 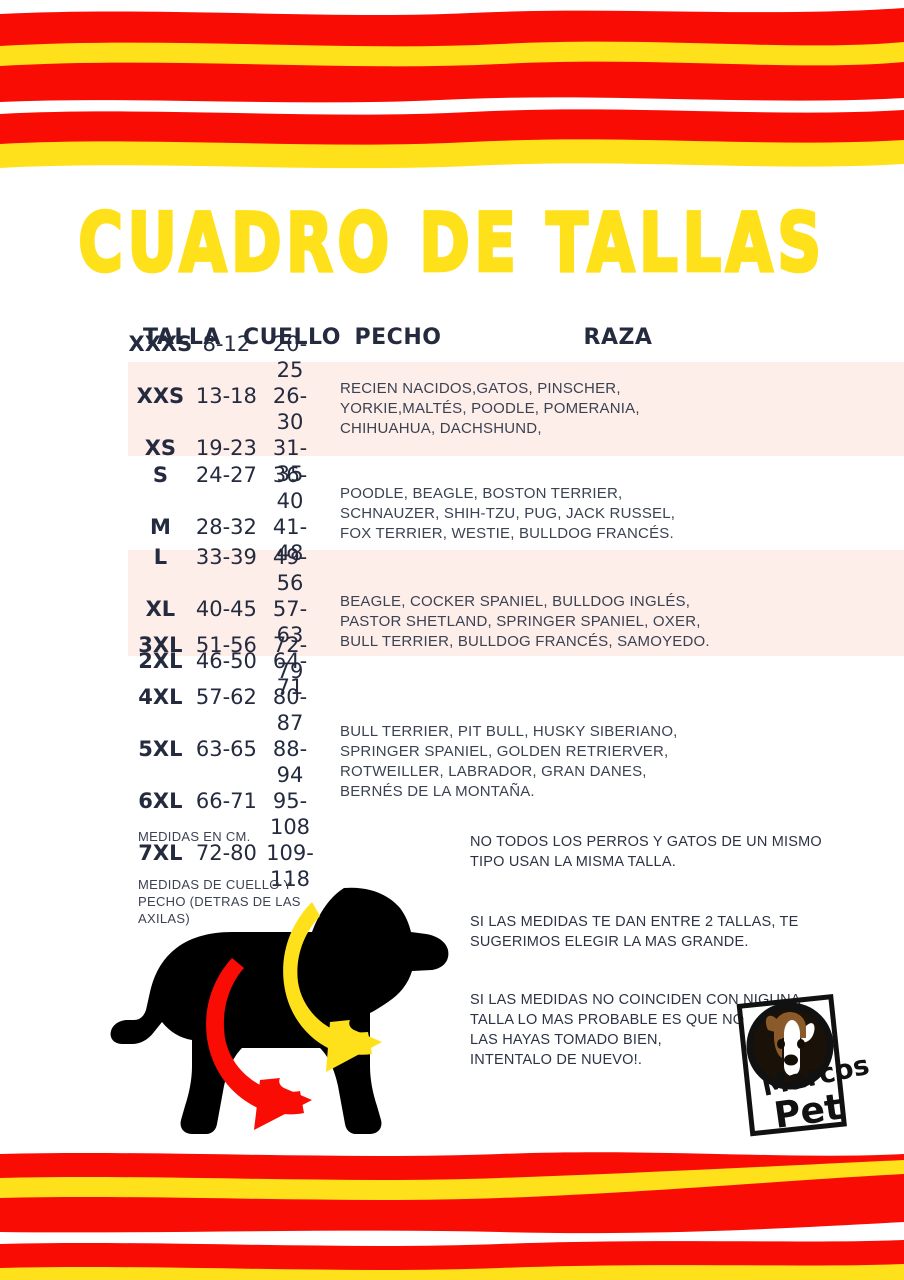 I want to click on dog-face-icon, so click(x=790, y=1044).